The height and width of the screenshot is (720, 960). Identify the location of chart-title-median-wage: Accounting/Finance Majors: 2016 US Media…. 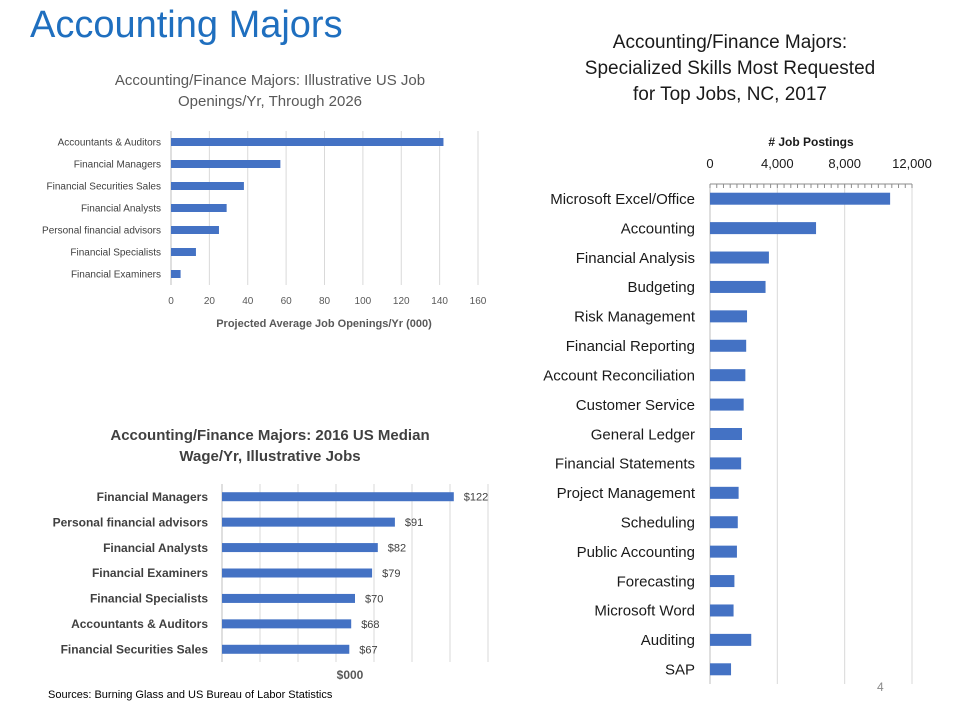
(270, 446).